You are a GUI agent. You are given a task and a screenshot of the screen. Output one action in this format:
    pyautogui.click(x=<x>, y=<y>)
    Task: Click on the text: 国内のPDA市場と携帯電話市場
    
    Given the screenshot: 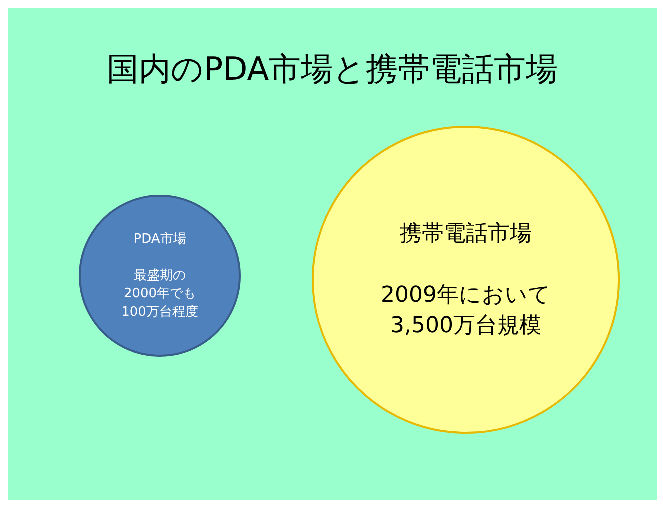 What is the action you would take?
    pyautogui.click(x=332, y=69)
    